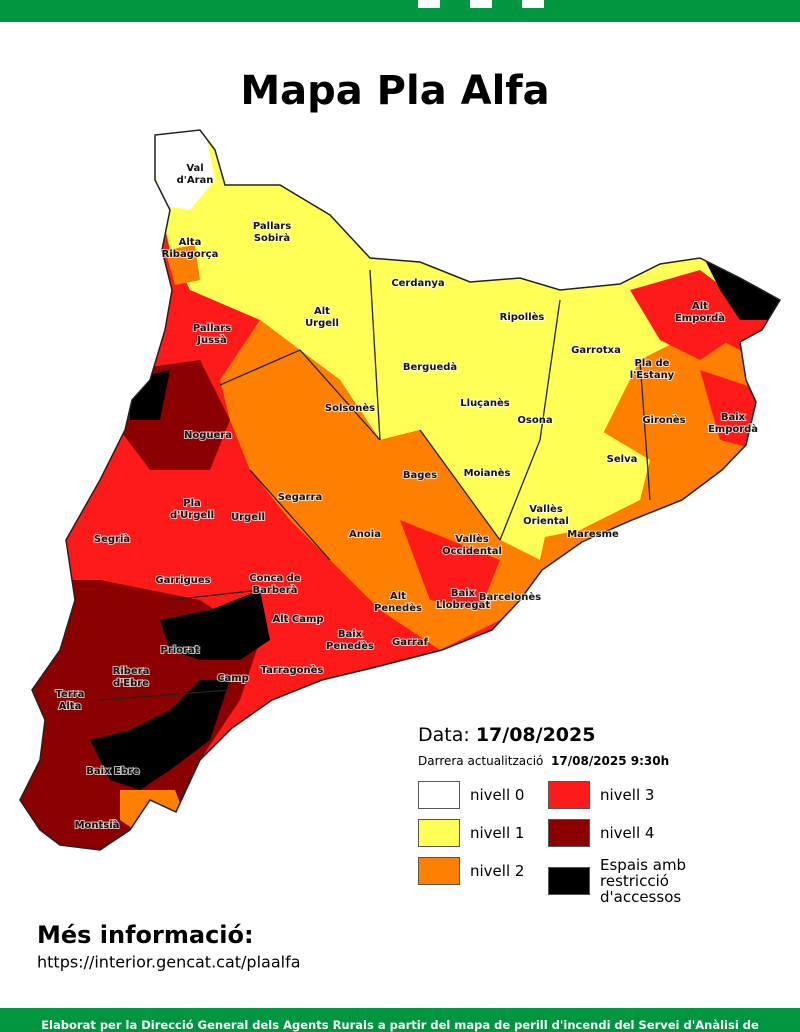 The height and width of the screenshot is (1032, 800). Describe the element at coordinates (420, 475) in the screenshot. I see `region-label: Bages` at that location.